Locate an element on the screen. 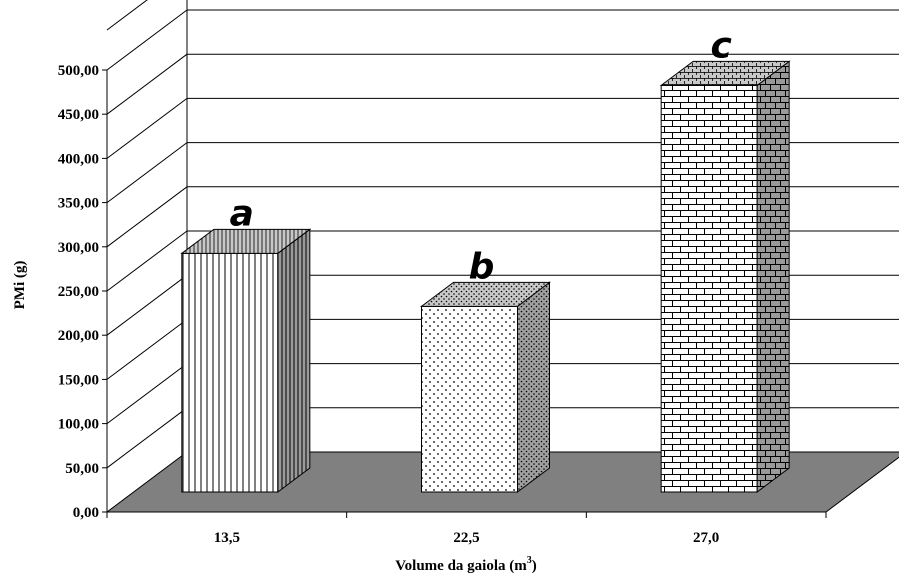 This screenshot has height=582, width=899. y-tick-label: 300,00 is located at coordinates (78, 248).